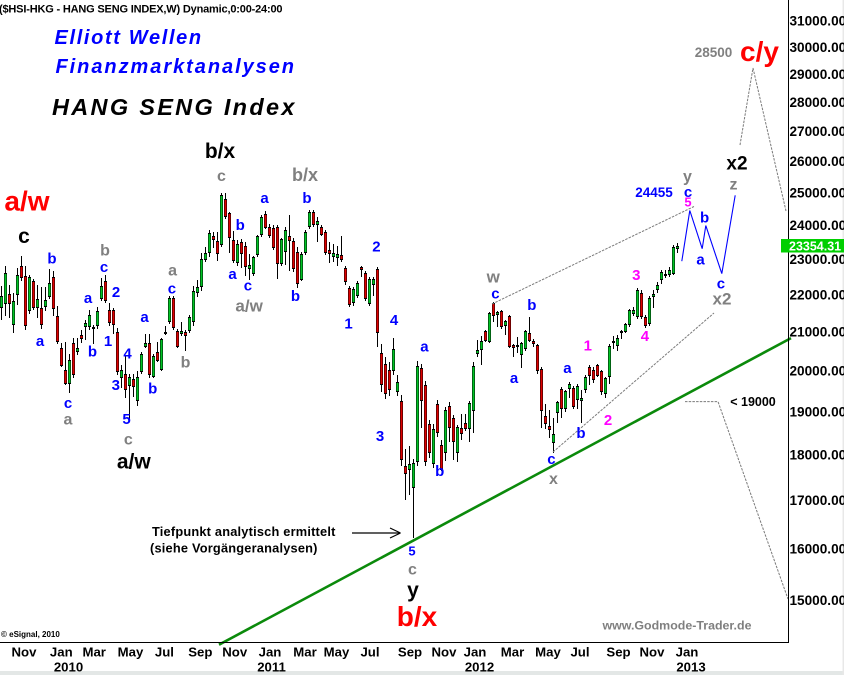 This screenshot has height=675, width=844. What do you see at coordinates (817, 370) in the screenshot?
I see `svg-text: 20000.00` at bounding box center [817, 370].